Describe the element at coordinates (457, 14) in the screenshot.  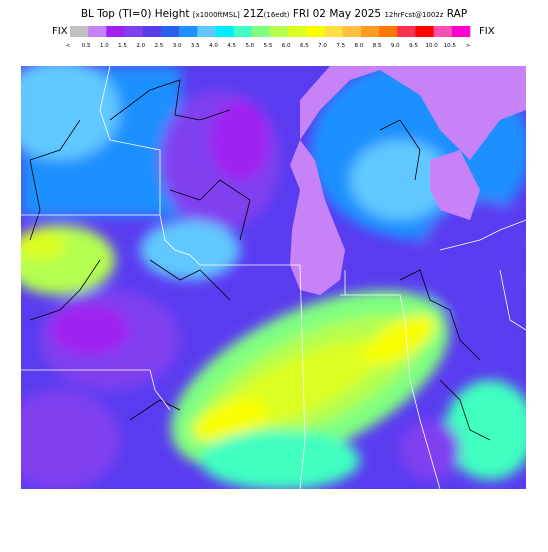
I see `model: RAP` at that location.